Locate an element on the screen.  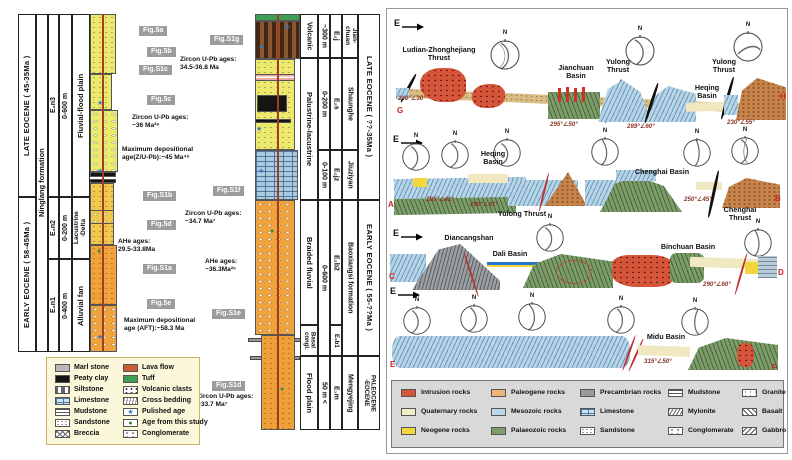
fig-label-s1f: Fig.S1f is located at coordinates (229, 191).